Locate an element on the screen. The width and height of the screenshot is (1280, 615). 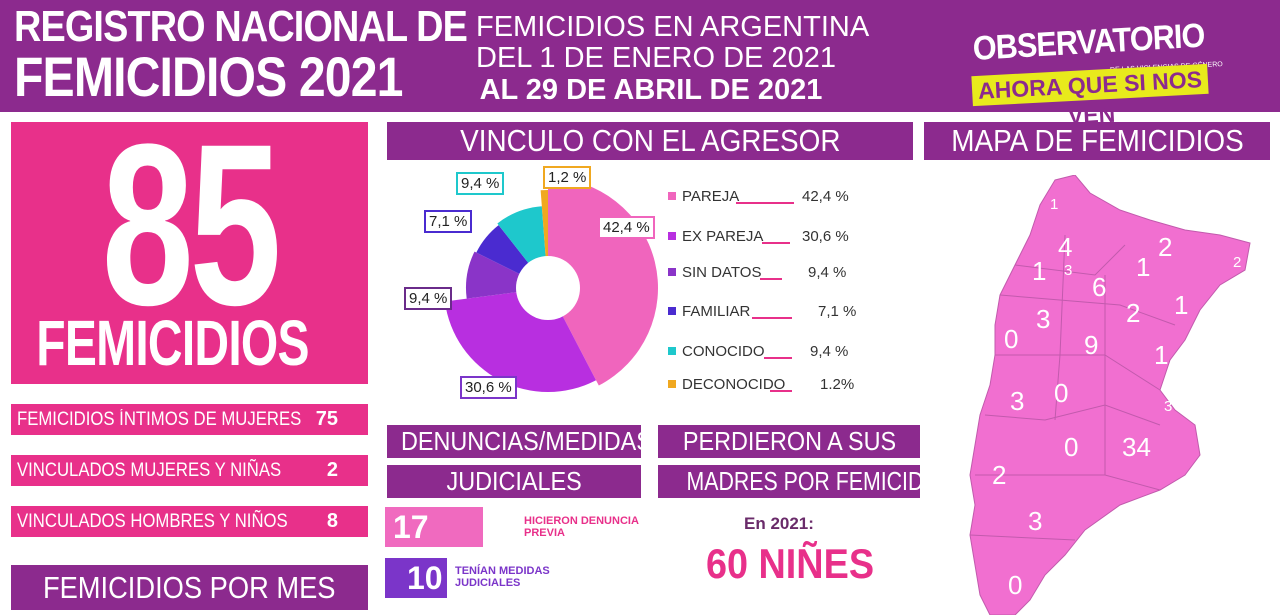
map-region-count: 9 is located at coordinates (1091, 345).